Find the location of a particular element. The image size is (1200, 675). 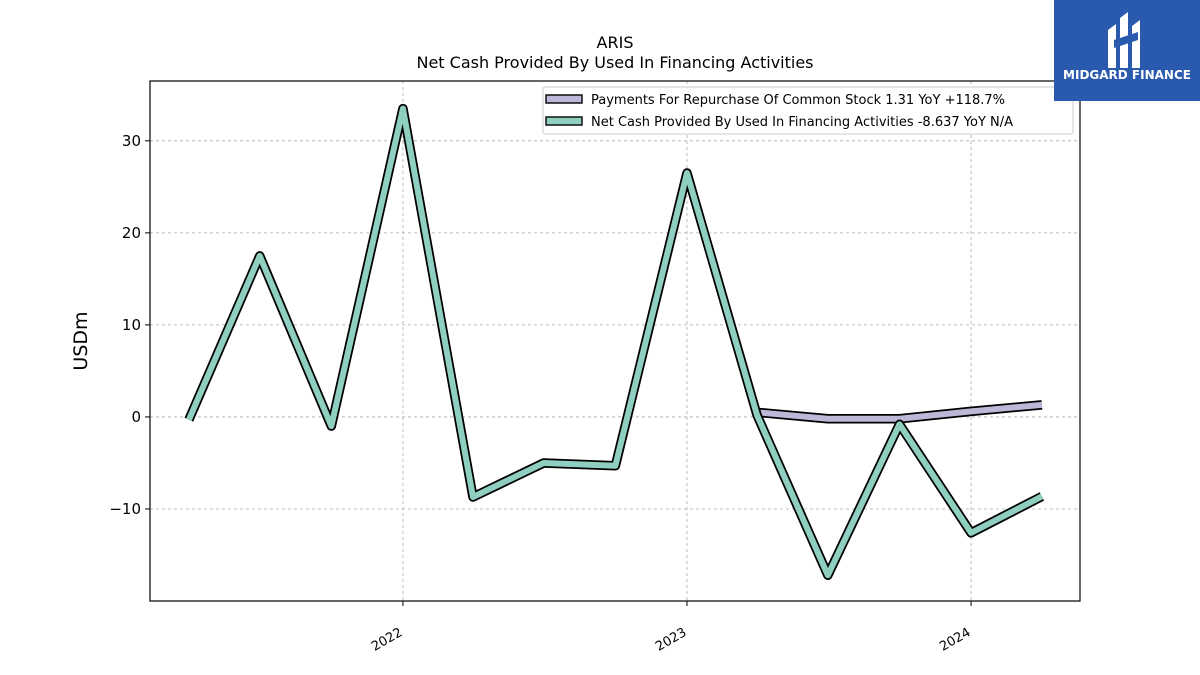

logo-text: MIDGARD FINANCE is located at coordinates (1127, 75).